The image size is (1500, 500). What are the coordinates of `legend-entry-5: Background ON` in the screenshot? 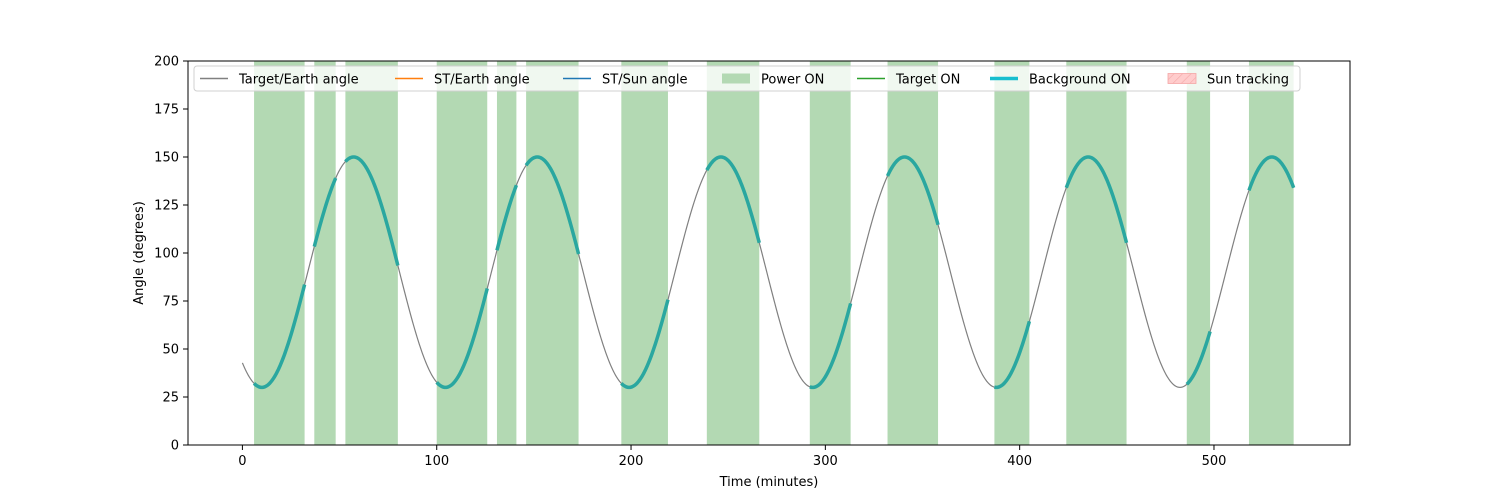 It's located at (1060, 80).